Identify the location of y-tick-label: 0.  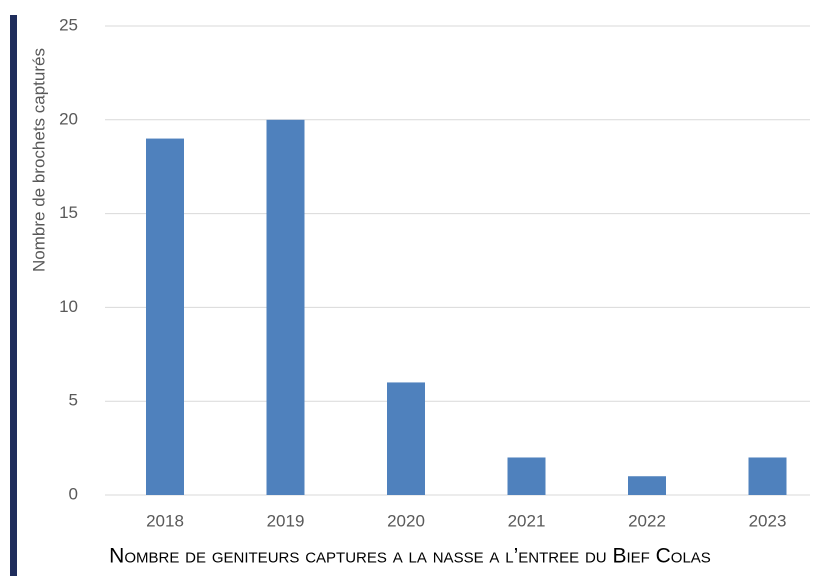
(73, 493).